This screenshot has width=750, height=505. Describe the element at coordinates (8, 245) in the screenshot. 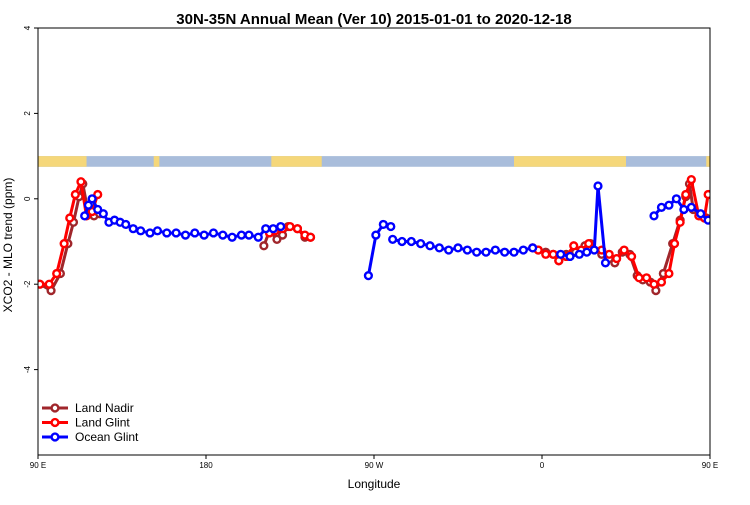

I see `y-axis-label: XCO2 - MLO trend (ppm)` at that location.